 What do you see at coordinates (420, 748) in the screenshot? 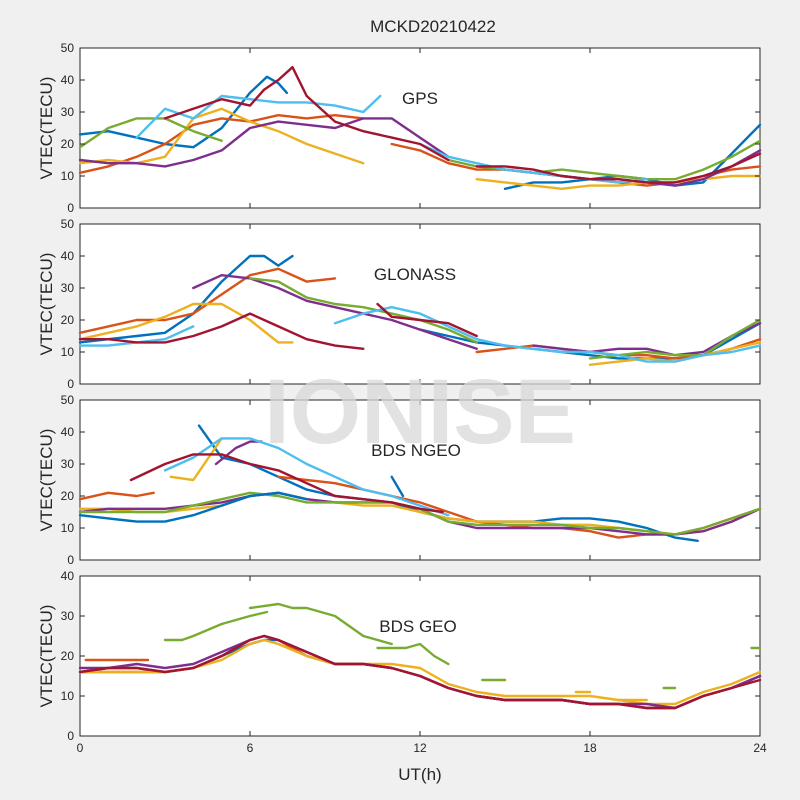
I see `x-tick-label: 12` at bounding box center [420, 748].